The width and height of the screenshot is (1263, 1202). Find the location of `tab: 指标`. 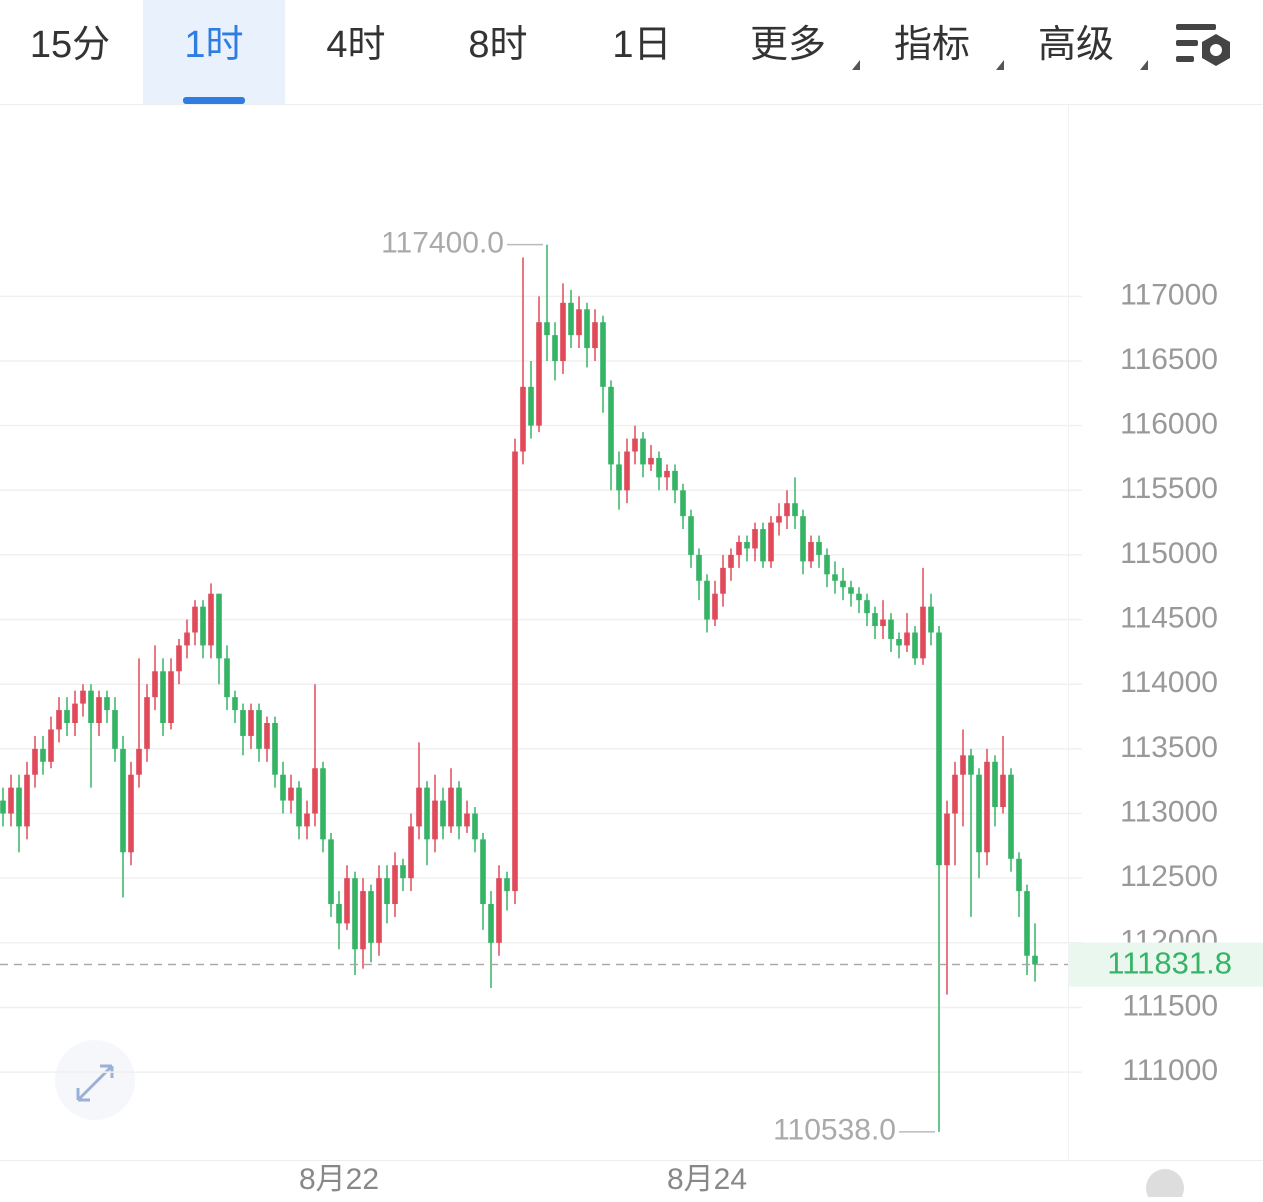

tab: 指标 is located at coordinates (932, 45).